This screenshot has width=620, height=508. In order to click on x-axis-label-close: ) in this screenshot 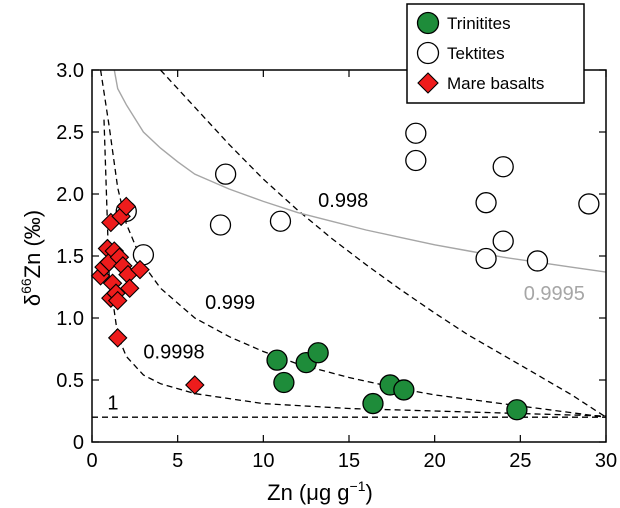, I will do `click(369, 492)`.